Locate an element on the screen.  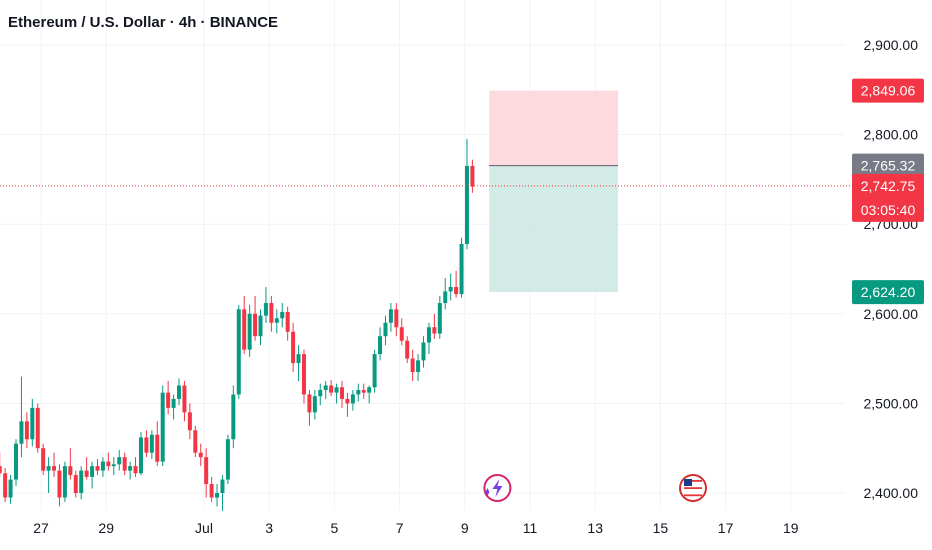
event-markers is located at coordinates (595, 488).